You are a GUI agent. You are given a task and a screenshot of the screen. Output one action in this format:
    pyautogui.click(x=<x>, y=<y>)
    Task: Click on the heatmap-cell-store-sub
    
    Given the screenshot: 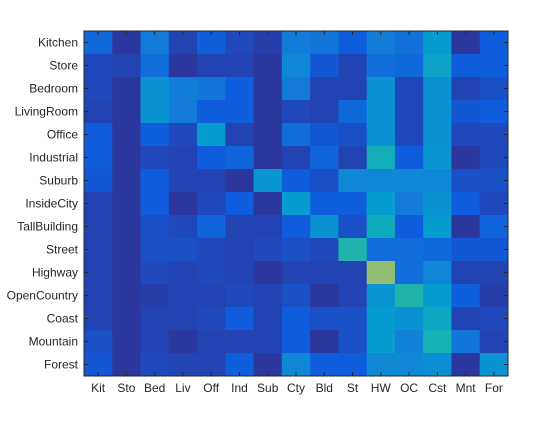 What is the action you would take?
    pyautogui.click(x=268, y=66)
    